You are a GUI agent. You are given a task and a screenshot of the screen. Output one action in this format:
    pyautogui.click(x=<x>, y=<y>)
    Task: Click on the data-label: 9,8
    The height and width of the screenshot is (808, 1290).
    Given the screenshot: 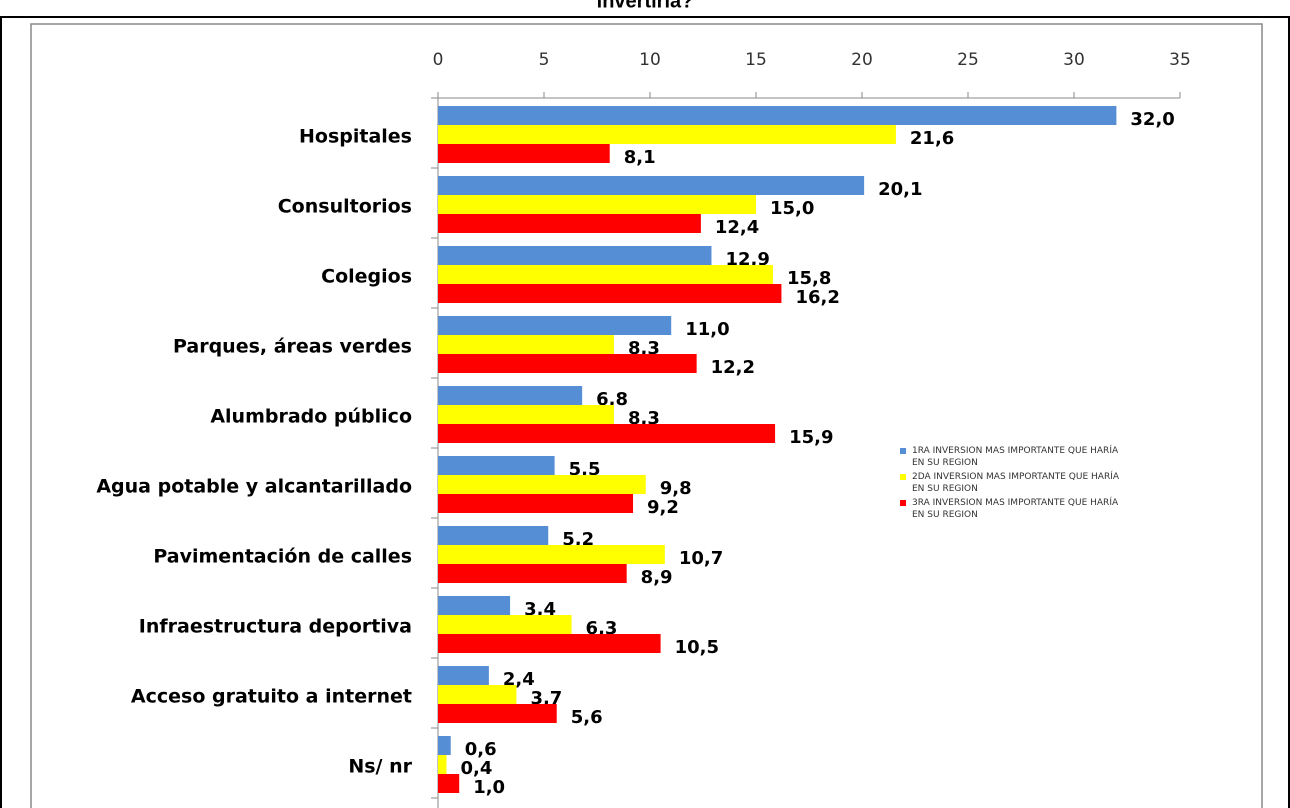 What is the action you would take?
    pyautogui.click(x=676, y=488)
    